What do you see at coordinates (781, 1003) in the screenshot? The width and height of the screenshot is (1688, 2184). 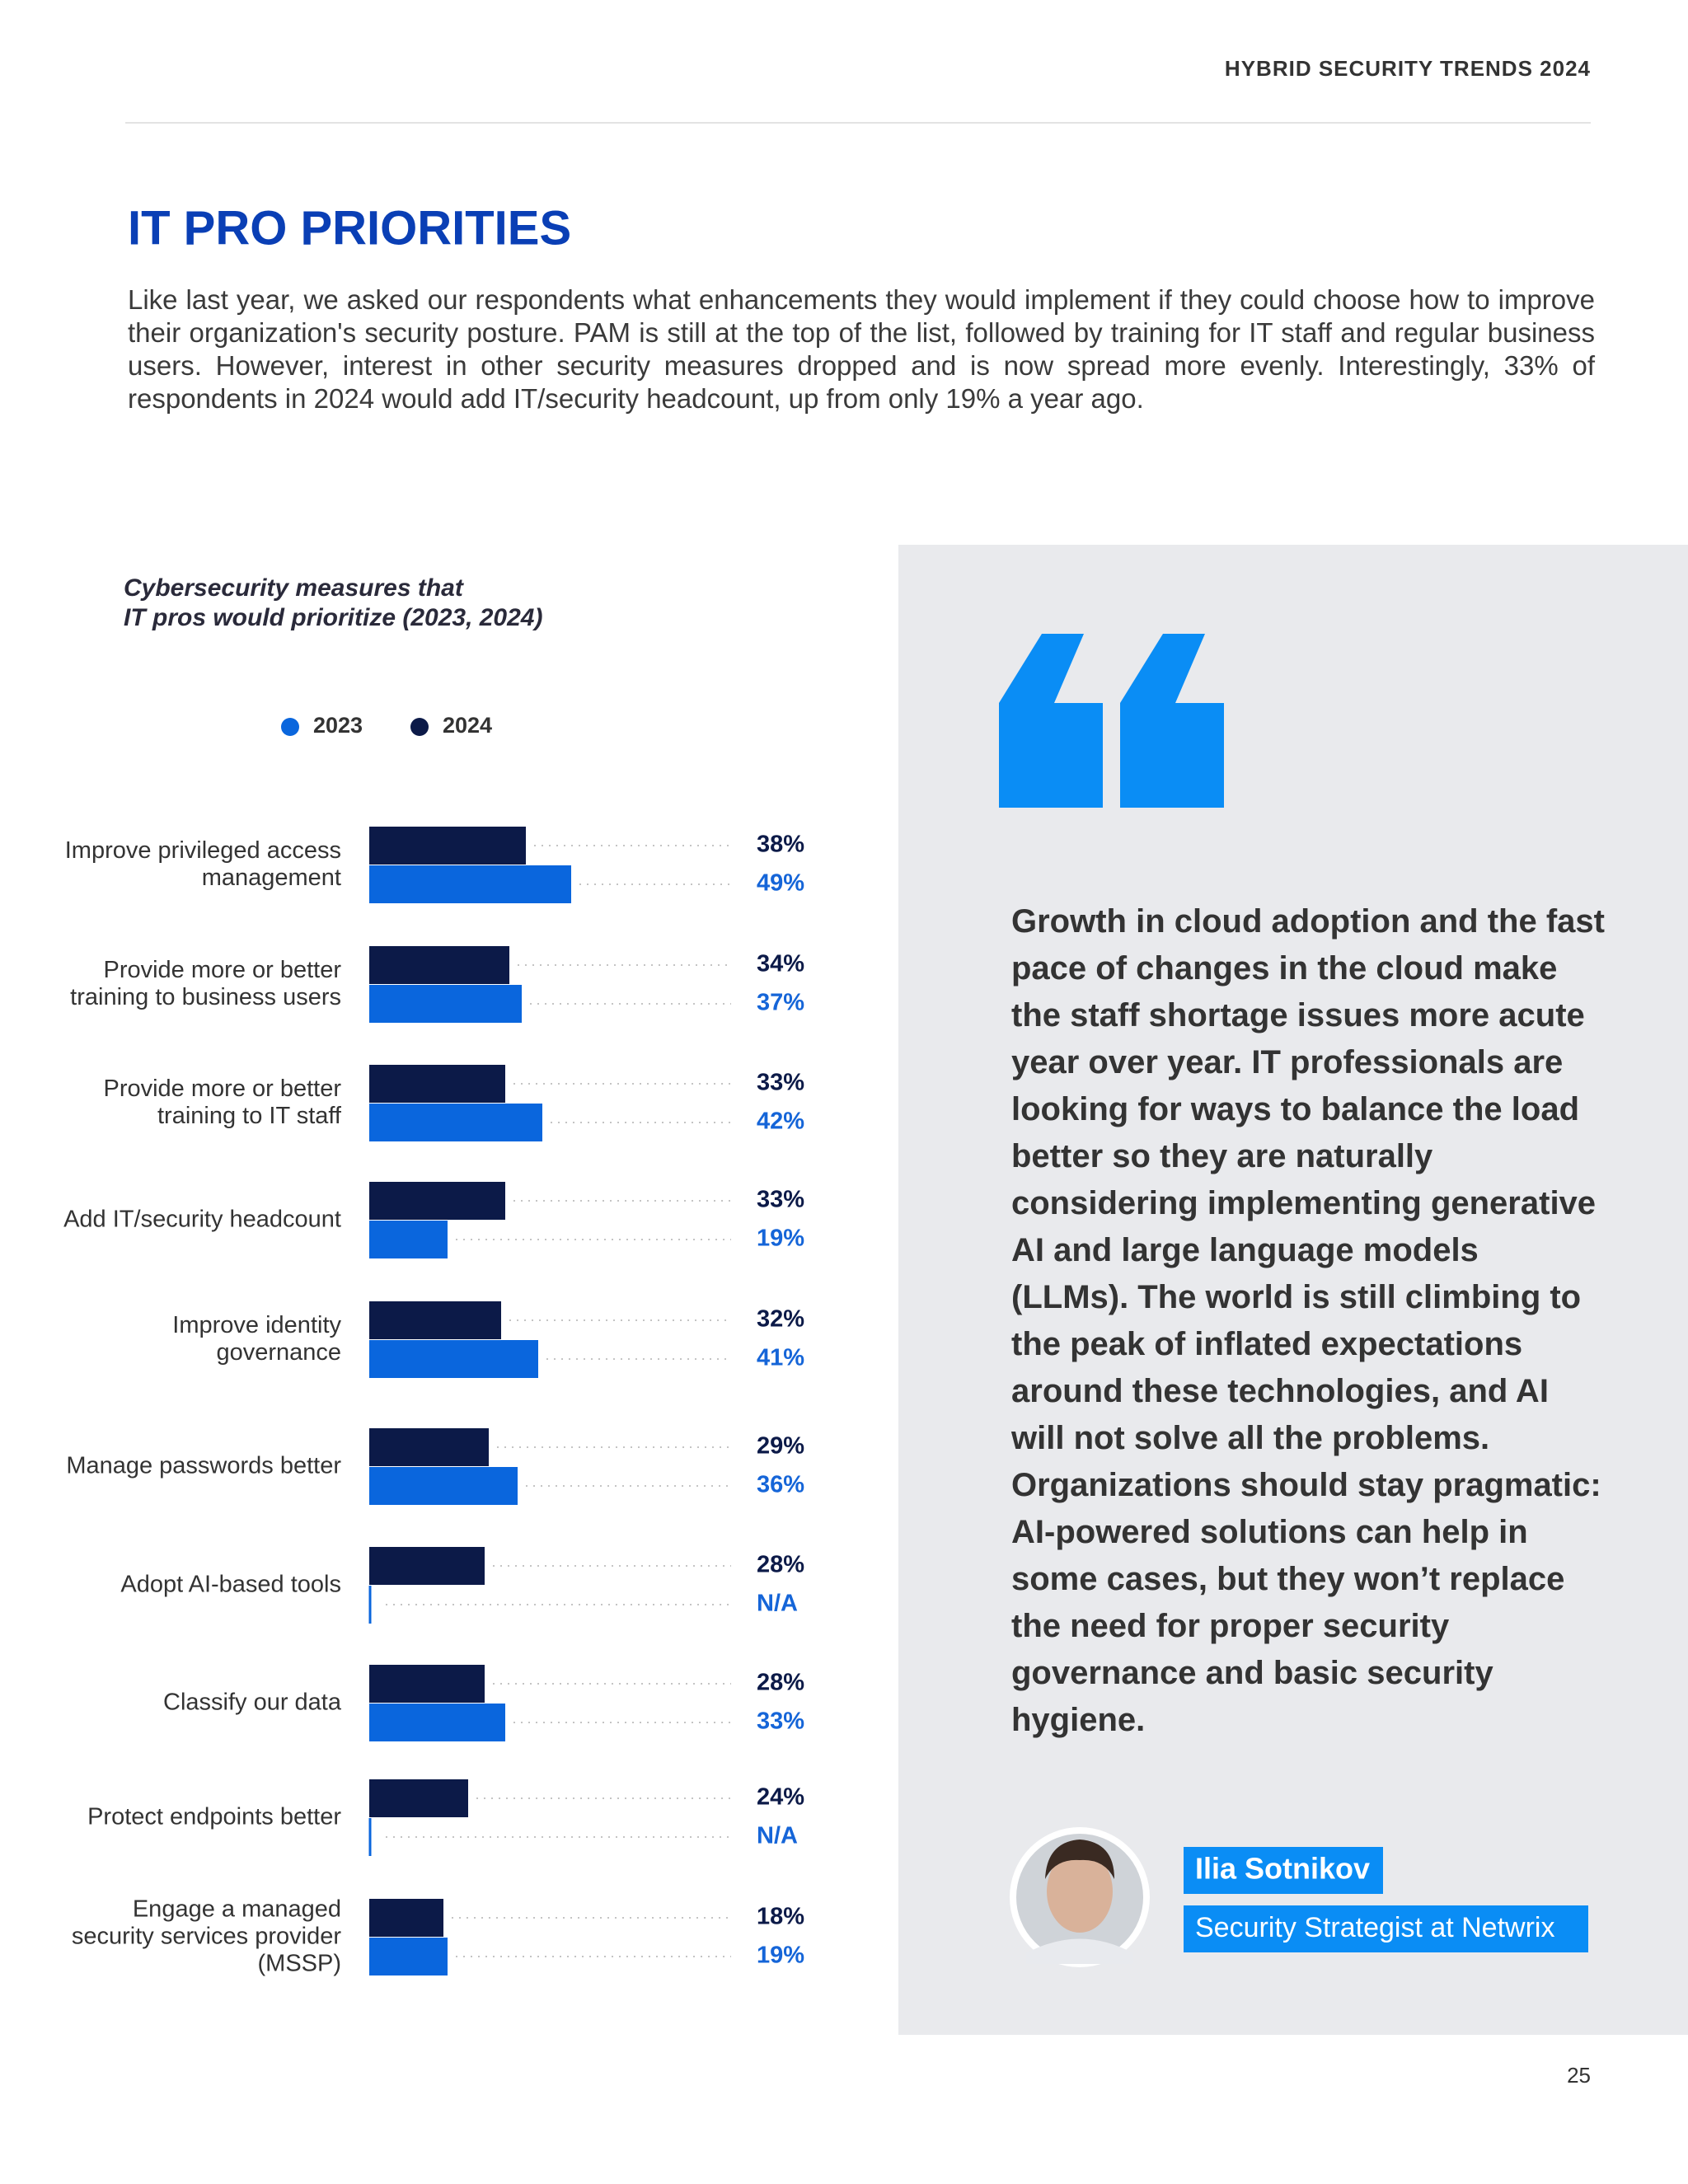 I see `value-label: 37%` at bounding box center [781, 1003].